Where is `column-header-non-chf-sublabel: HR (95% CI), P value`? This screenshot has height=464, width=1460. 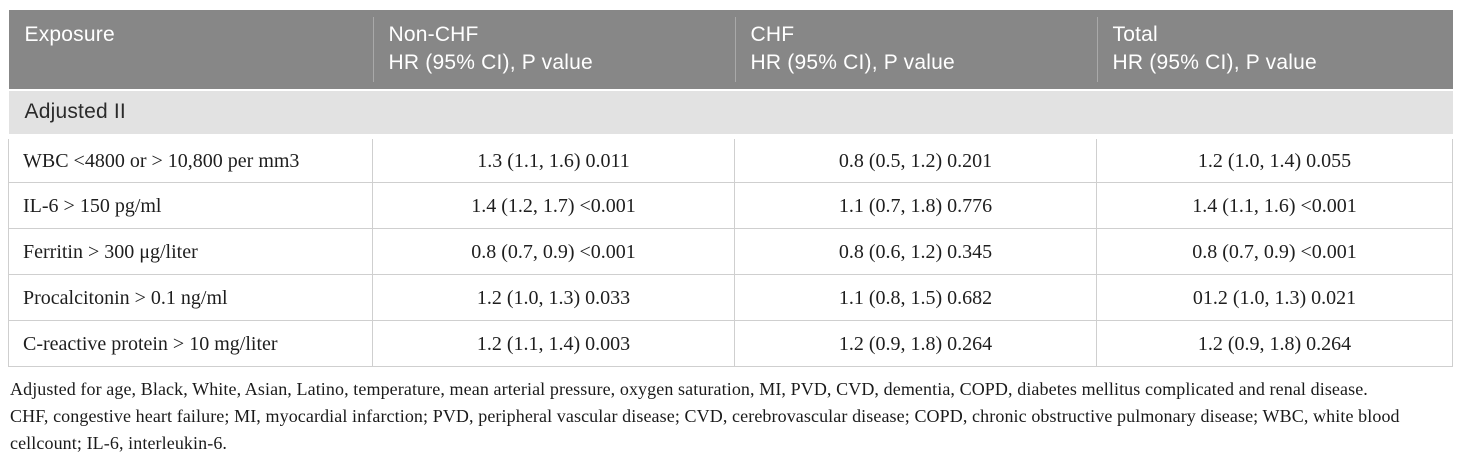 column-header-non-chf-sublabel: HR (95% CI), P value is located at coordinates (490, 62).